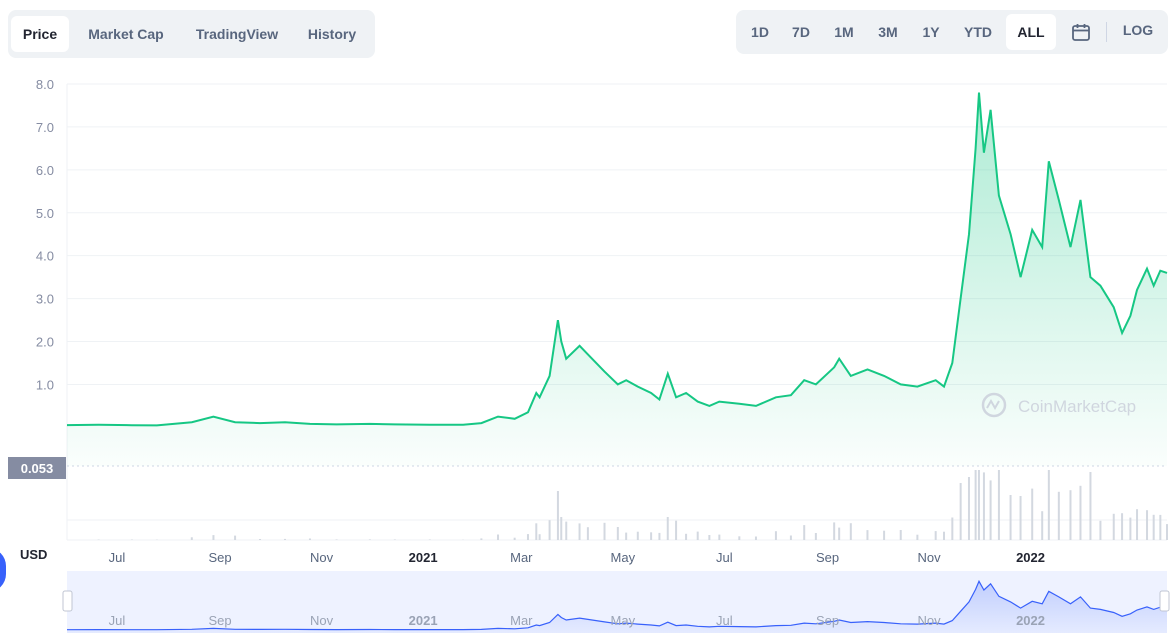 The image size is (1170, 637). I want to click on avatar, so click(3, 570).